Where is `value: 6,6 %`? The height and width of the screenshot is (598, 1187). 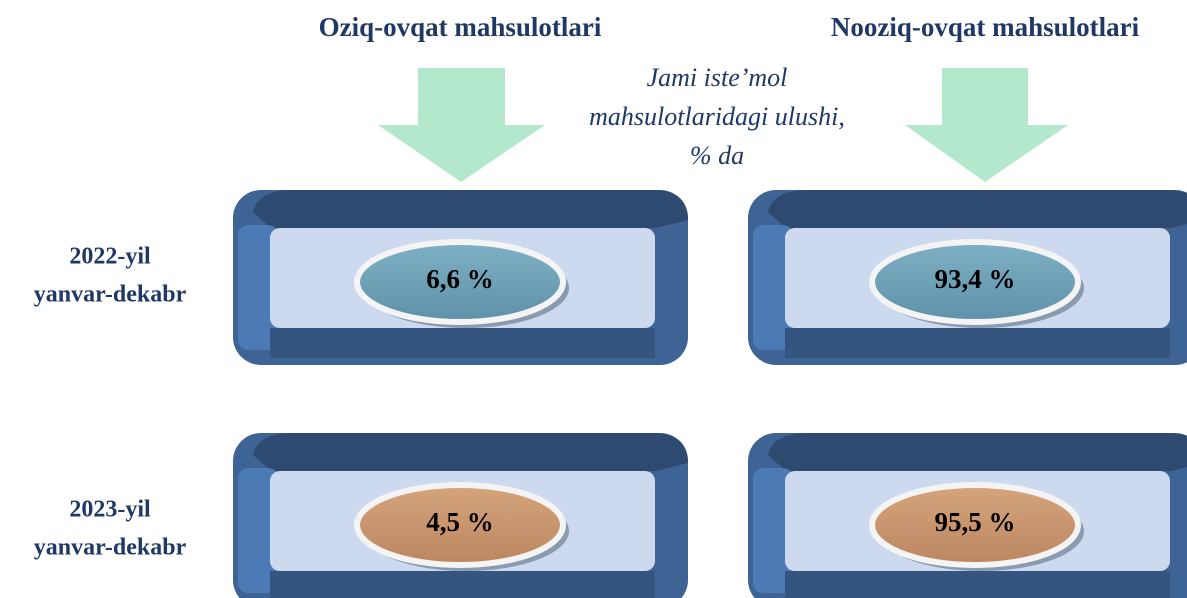
value: 6,6 % is located at coordinates (460, 279).